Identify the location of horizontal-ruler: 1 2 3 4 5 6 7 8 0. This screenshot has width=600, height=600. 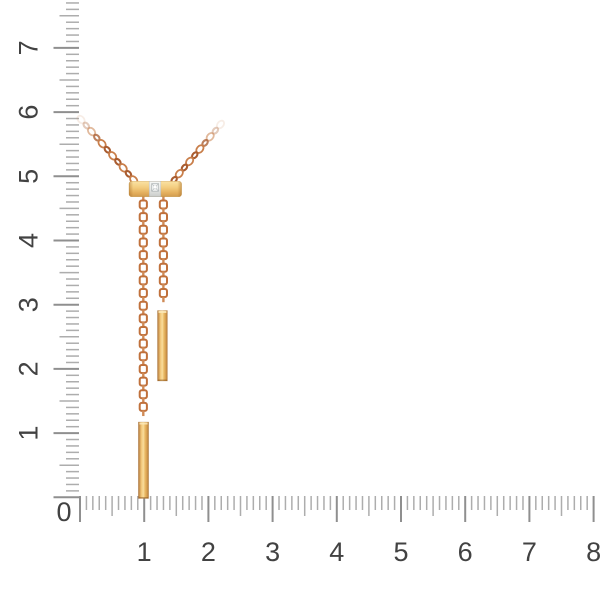
(328, 531).